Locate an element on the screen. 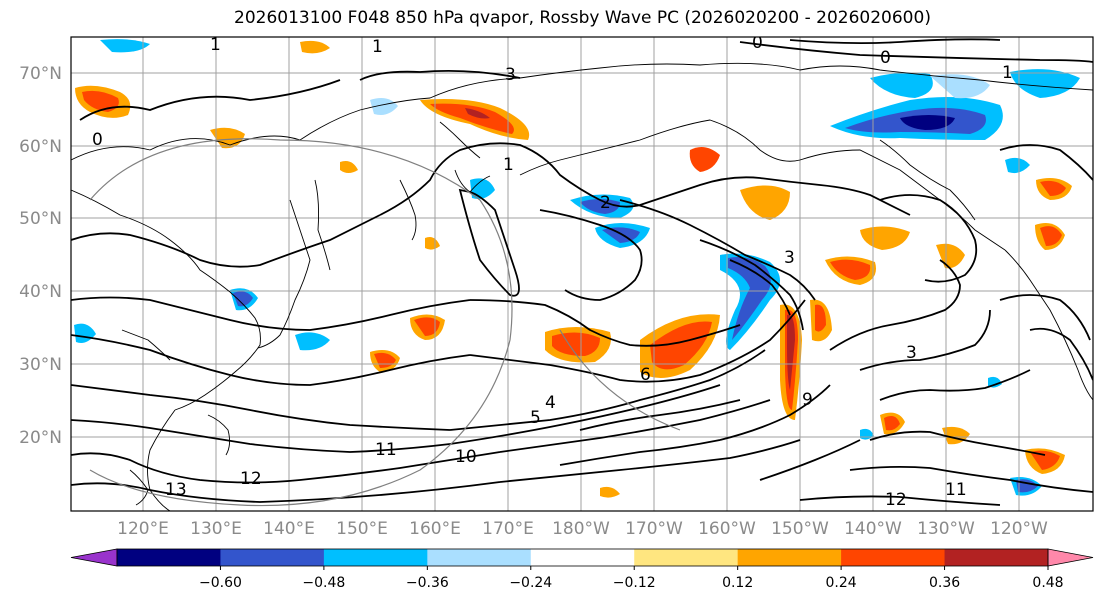 Image resolution: width=1105 pixels, height=604 pixels. lon-label: 140°E is located at coordinates (289, 529).